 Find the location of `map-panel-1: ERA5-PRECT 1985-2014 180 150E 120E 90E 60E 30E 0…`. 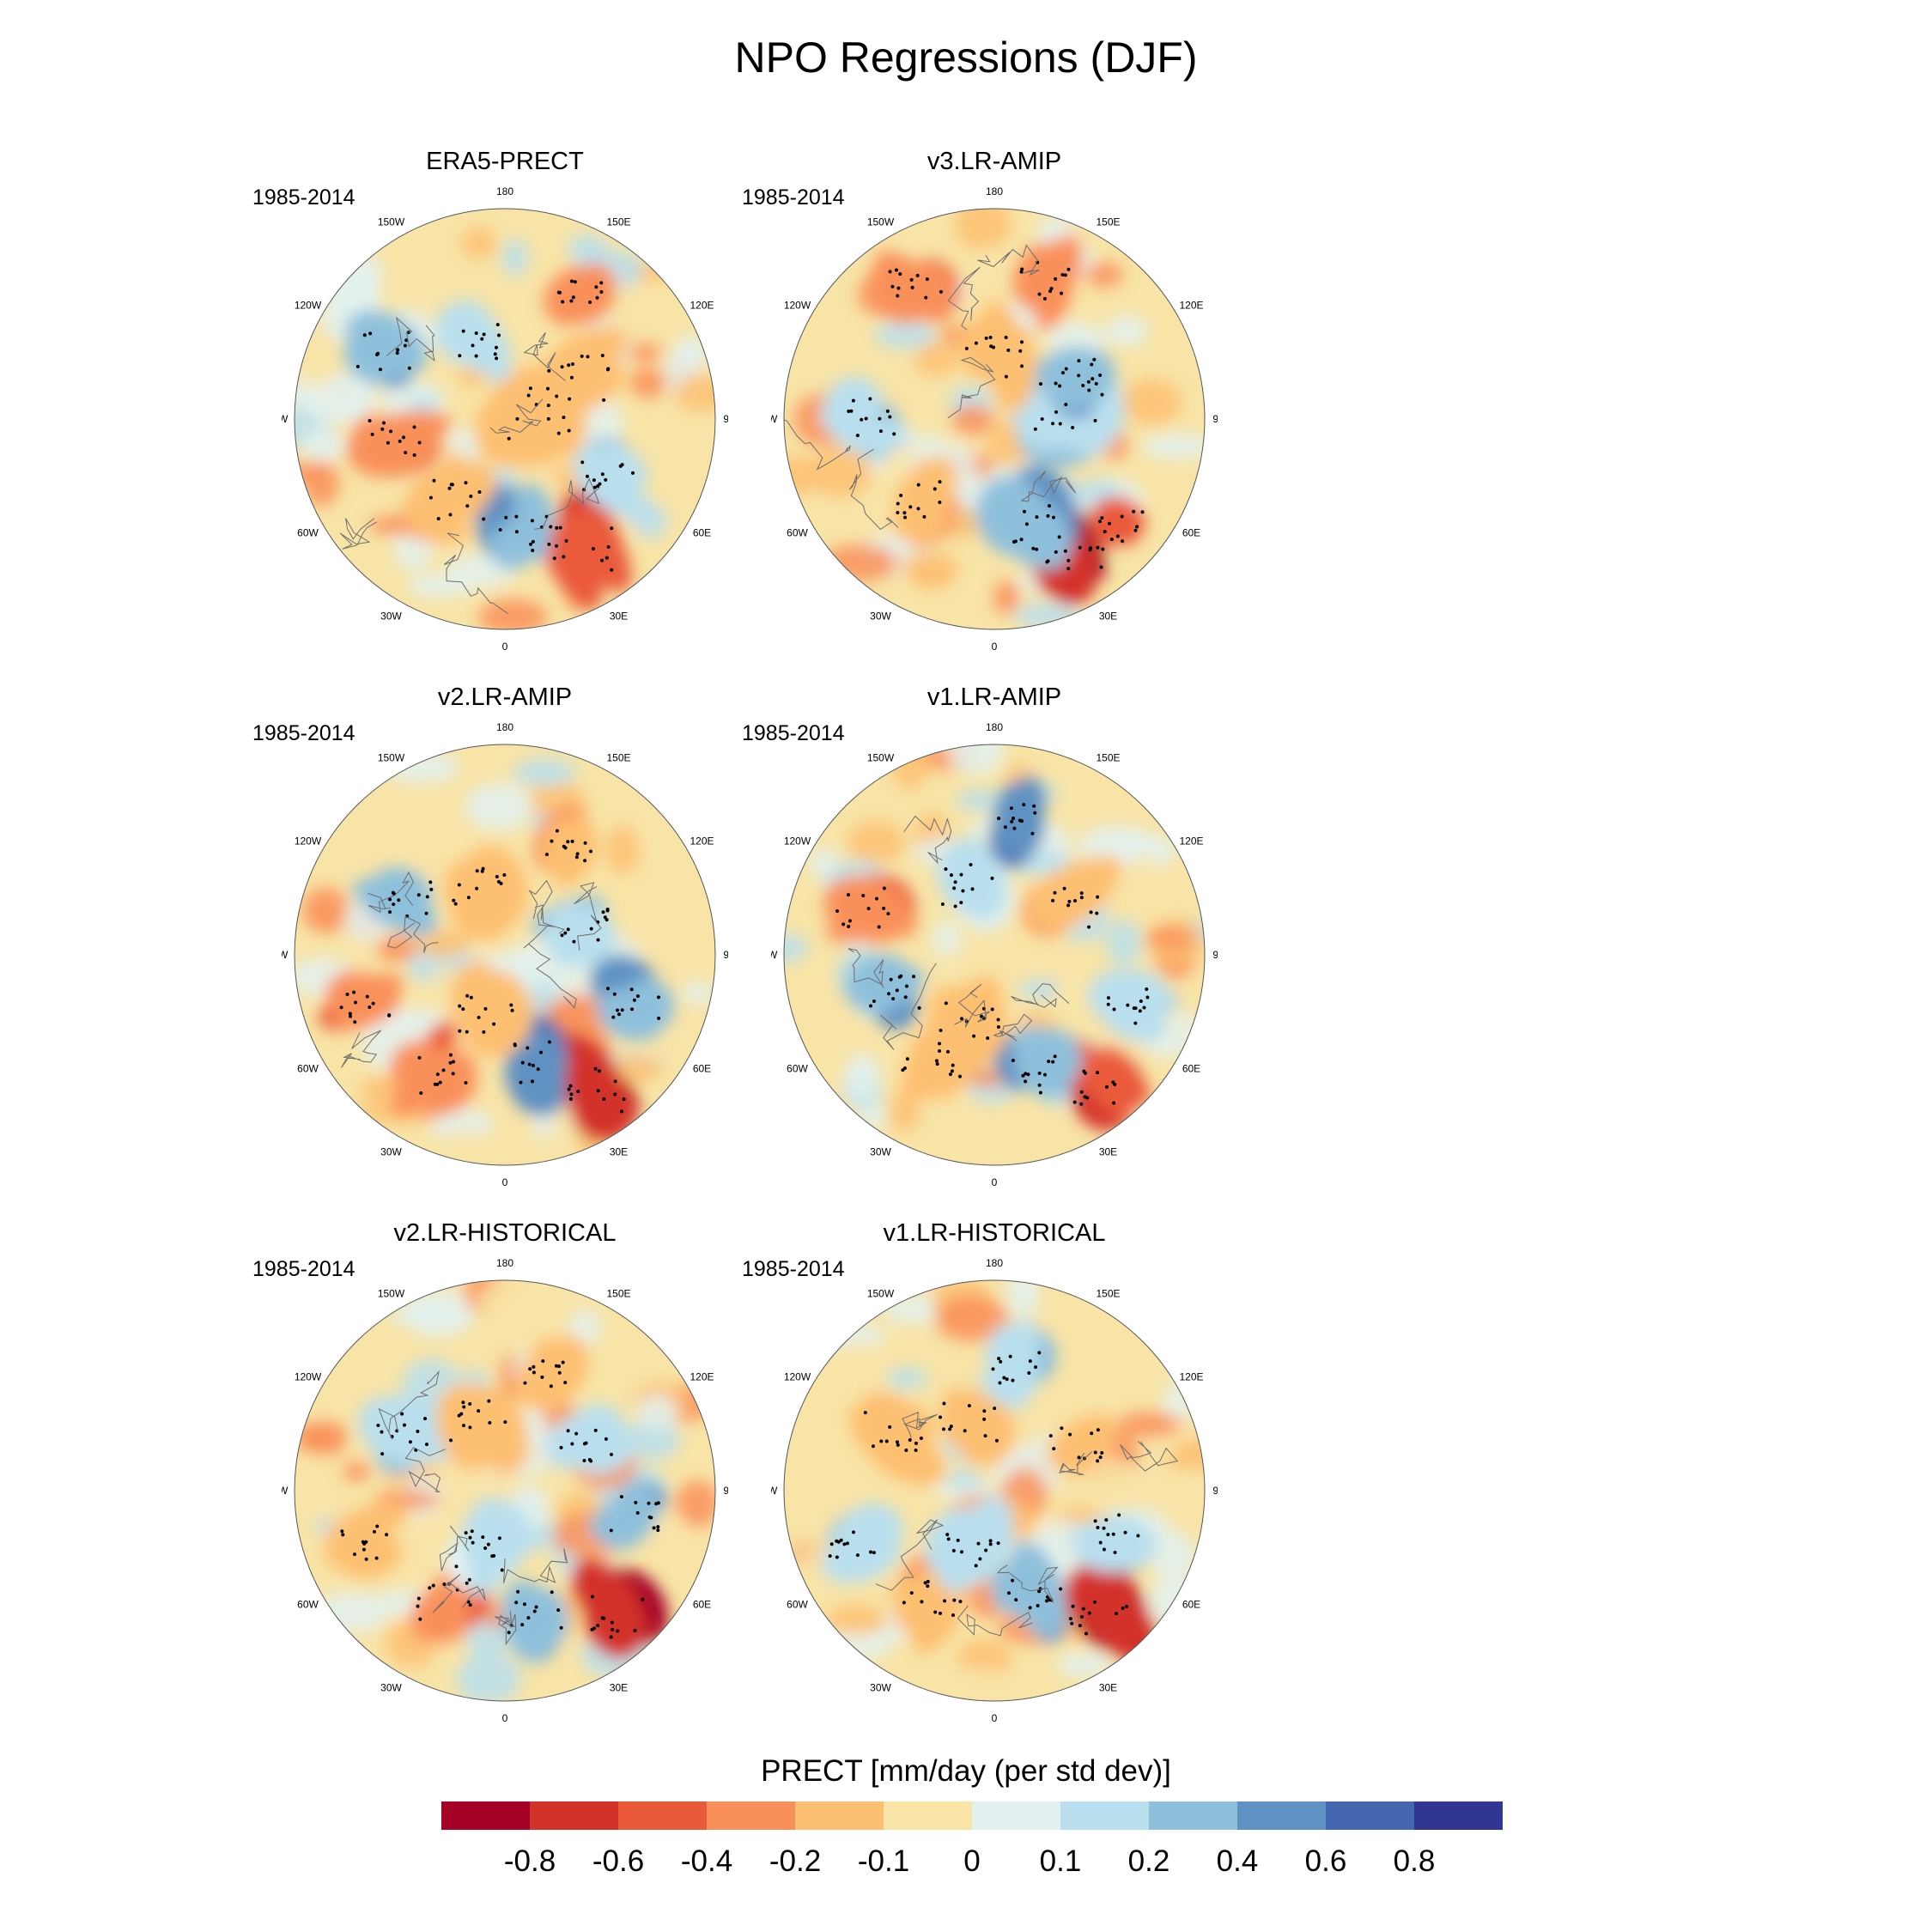

map-panel-1: ERA5-PRECT 1985-2014 180 150E 120E 90E 60E 30E 0… is located at coordinates (490, 400).